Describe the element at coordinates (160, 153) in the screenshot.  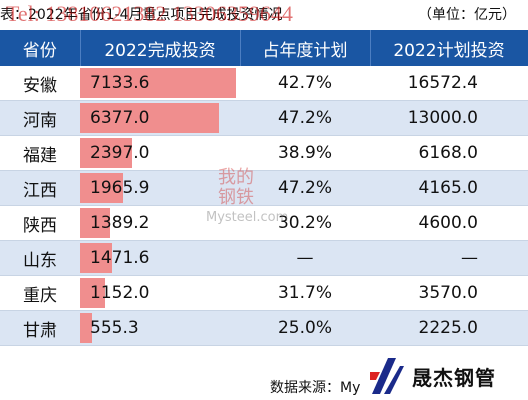
I see `completed-cell: 2397.0` at that location.